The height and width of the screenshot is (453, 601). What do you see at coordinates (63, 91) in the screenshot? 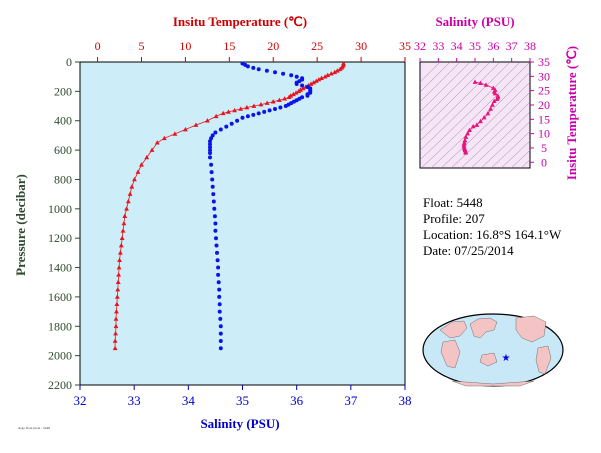
I see `pressure-tick-label: 200` at bounding box center [63, 91].